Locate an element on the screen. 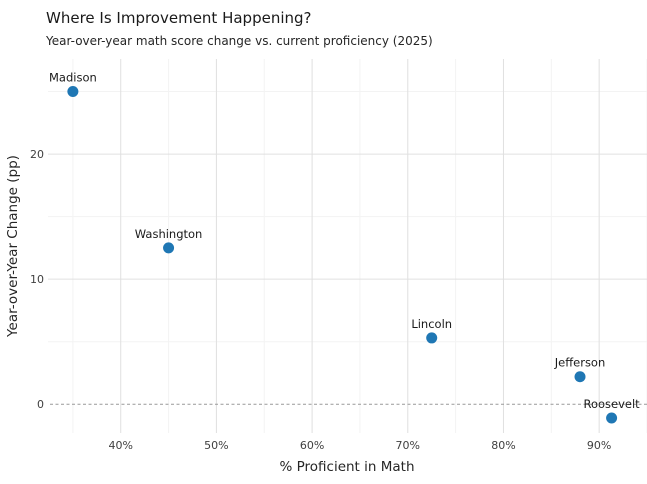 Image resolution: width=647 pixels, height=484 pixels. data-point-label-washington: Washington is located at coordinates (169, 234).